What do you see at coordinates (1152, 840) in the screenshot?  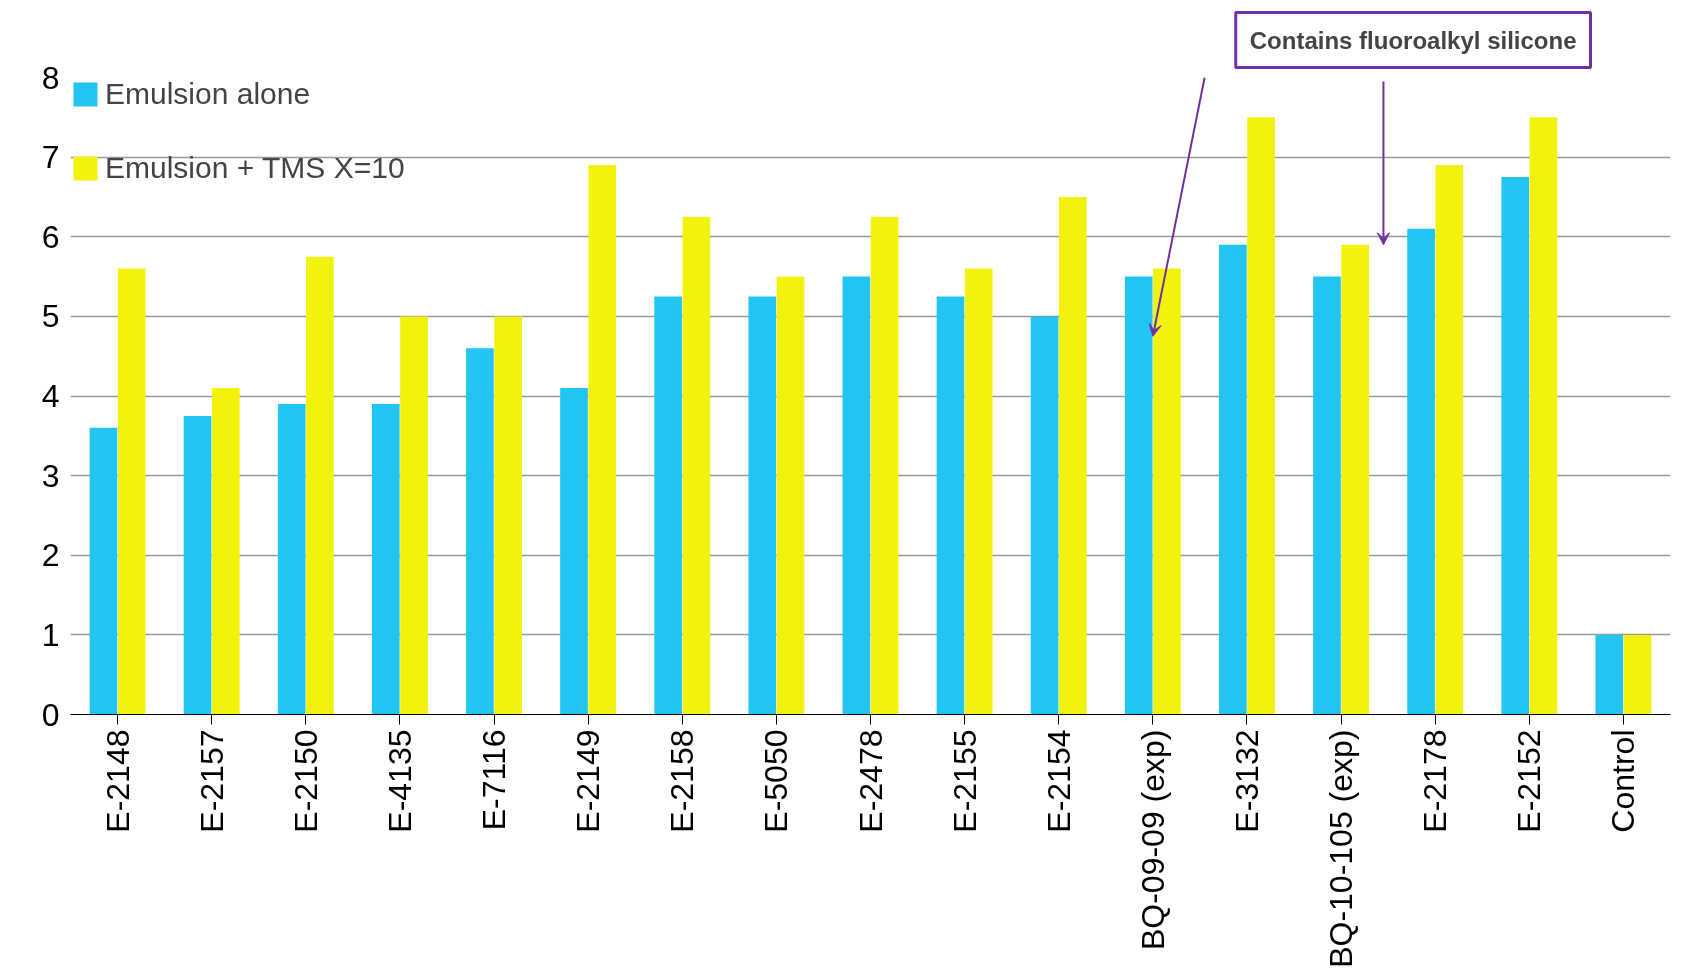 I see `x-tick-label: BQ-09-09 (exp)` at bounding box center [1152, 840].